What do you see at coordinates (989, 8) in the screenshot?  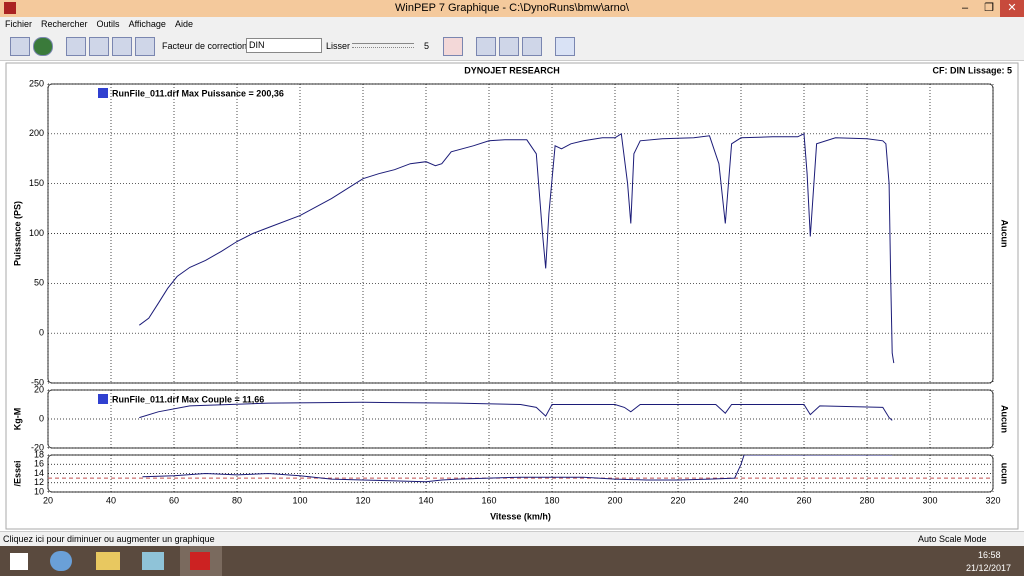 I see `restore-button: ❐` at bounding box center [989, 8].